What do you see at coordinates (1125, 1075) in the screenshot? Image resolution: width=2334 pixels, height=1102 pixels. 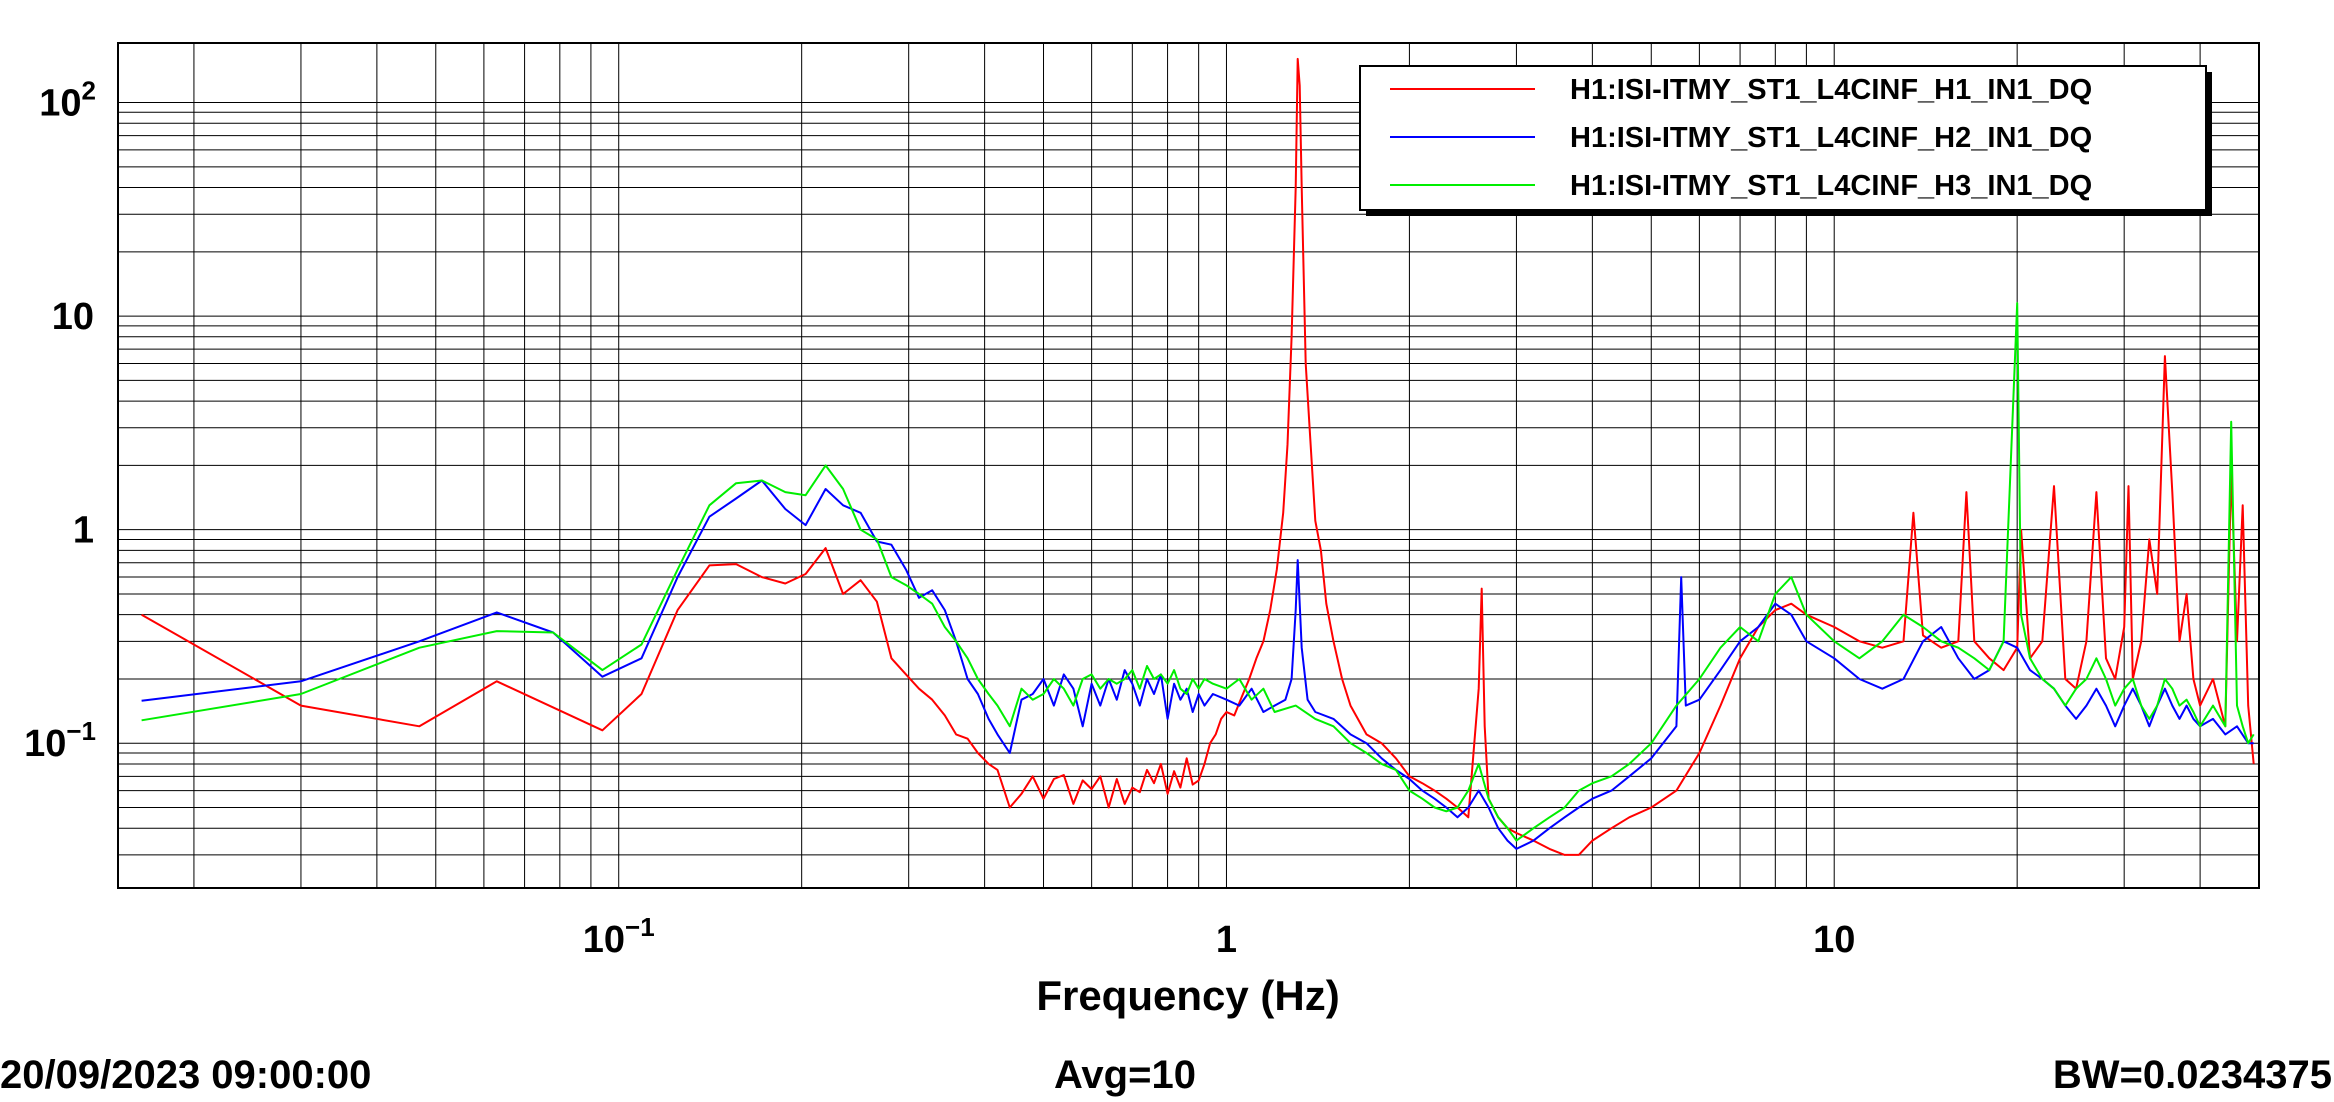 I see `footer-averages: Avg=10` at bounding box center [1125, 1075].